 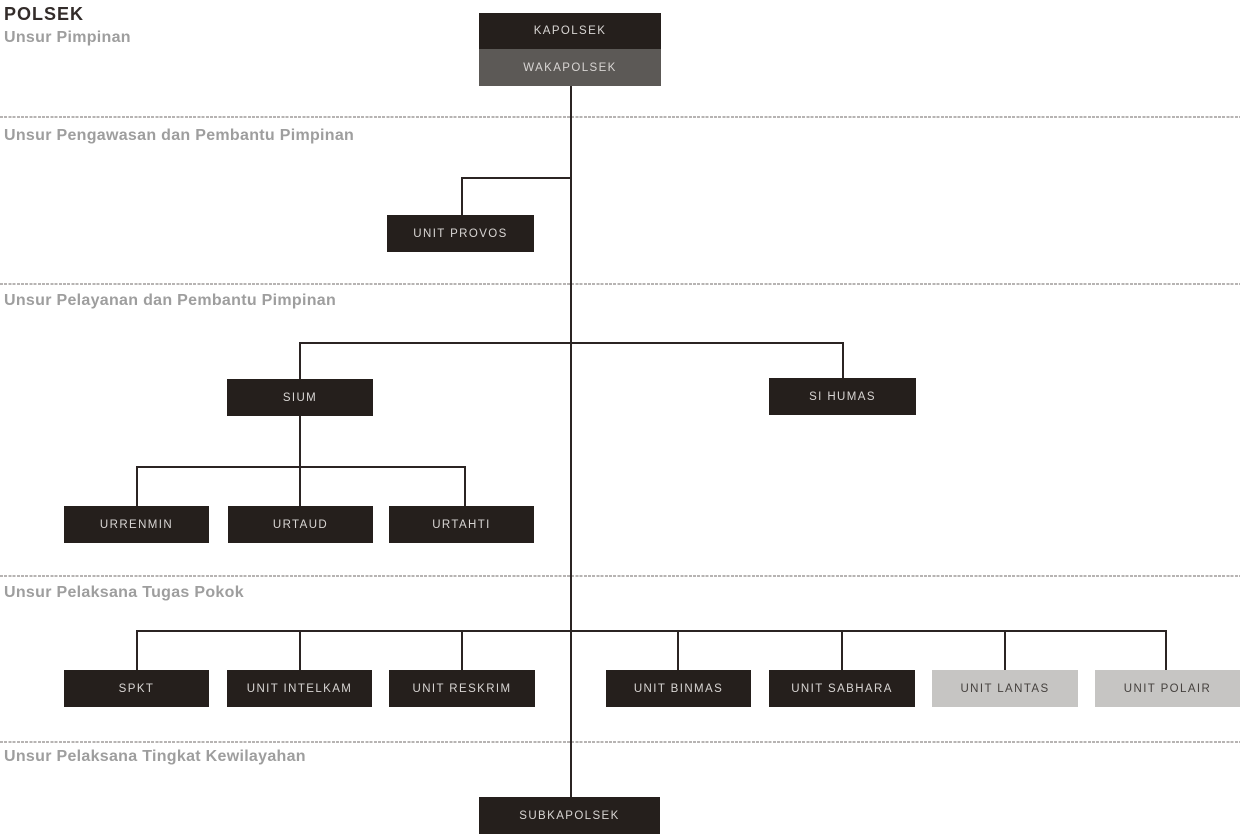 What do you see at coordinates (155, 756) in the screenshot?
I see `section-title-unsur-pelaksana-kewilayahan: Unsur Pelaksana Tingkat Kewilayahan` at bounding box center [155, 756].